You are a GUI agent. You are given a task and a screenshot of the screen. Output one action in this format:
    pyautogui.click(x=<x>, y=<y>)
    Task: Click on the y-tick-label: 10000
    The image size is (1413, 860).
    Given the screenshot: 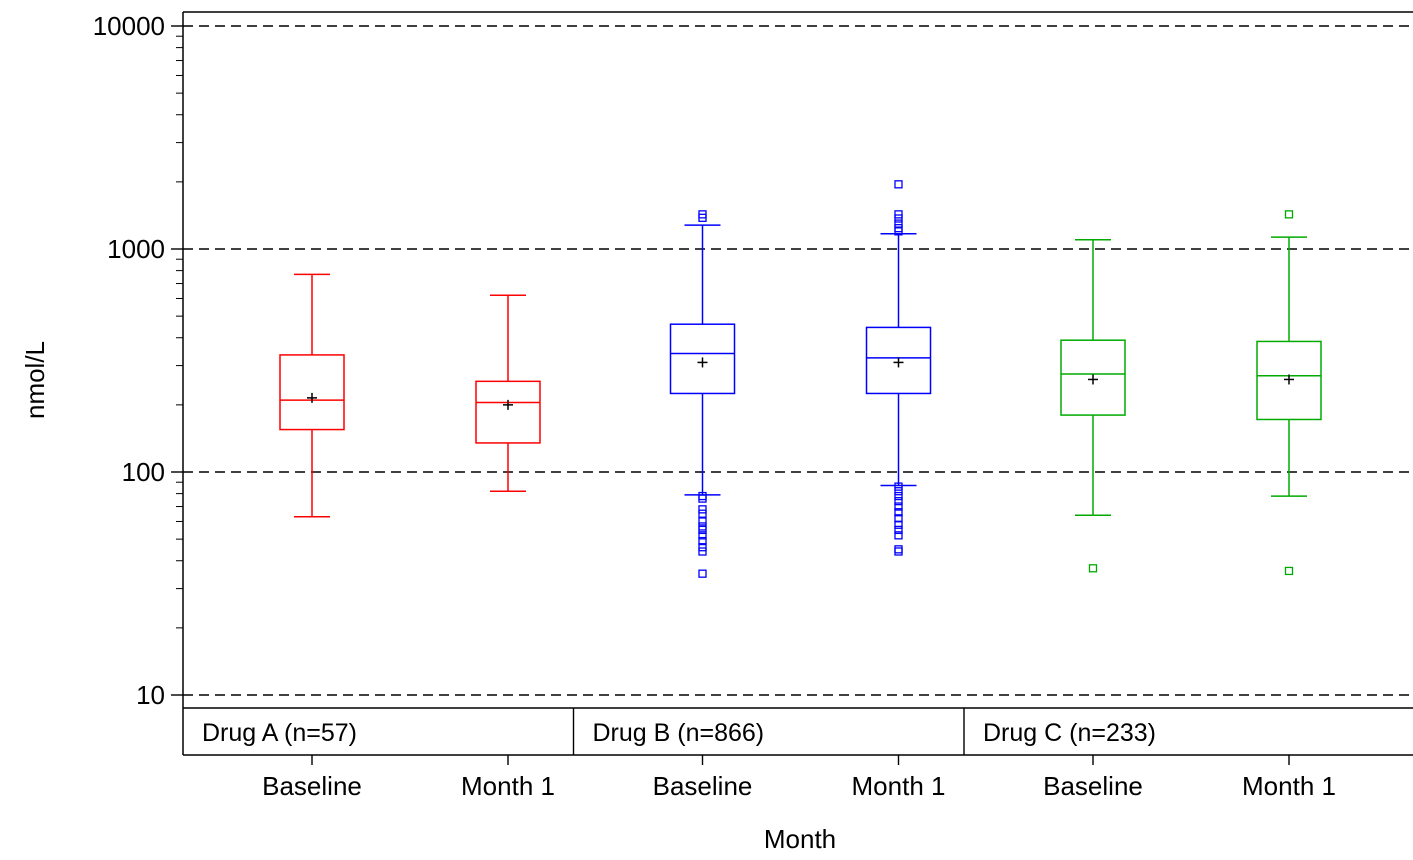 What is the action you would take?
    pyautogui.click(x=129, y=26)
    